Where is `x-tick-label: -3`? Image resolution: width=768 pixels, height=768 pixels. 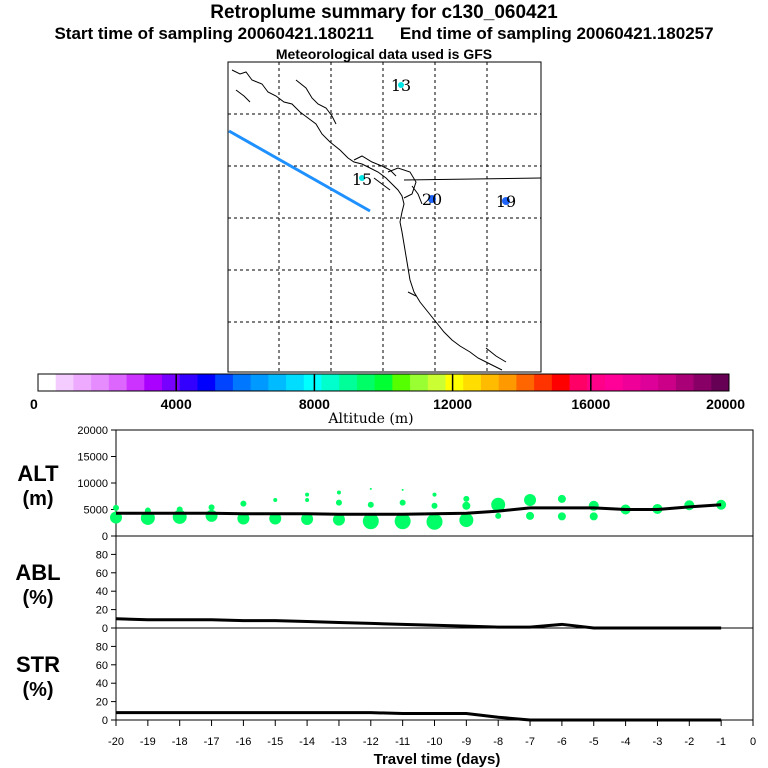 x-tick-label: -3 is located at coordinates (658, 742).